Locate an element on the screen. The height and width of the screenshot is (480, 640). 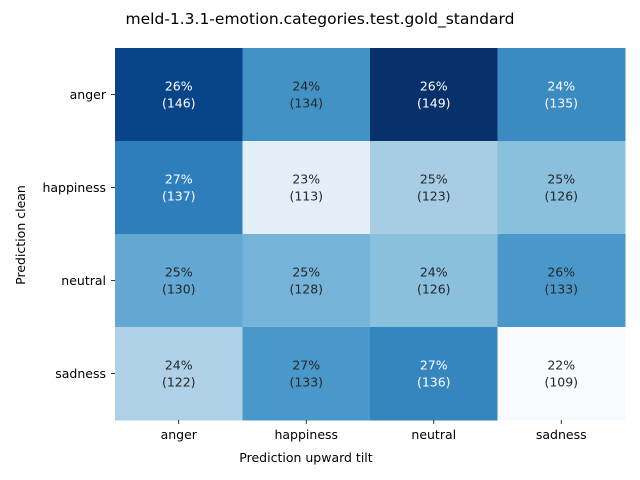
cell-count-label-3-1: (133) is located at coordinates (306, 382).